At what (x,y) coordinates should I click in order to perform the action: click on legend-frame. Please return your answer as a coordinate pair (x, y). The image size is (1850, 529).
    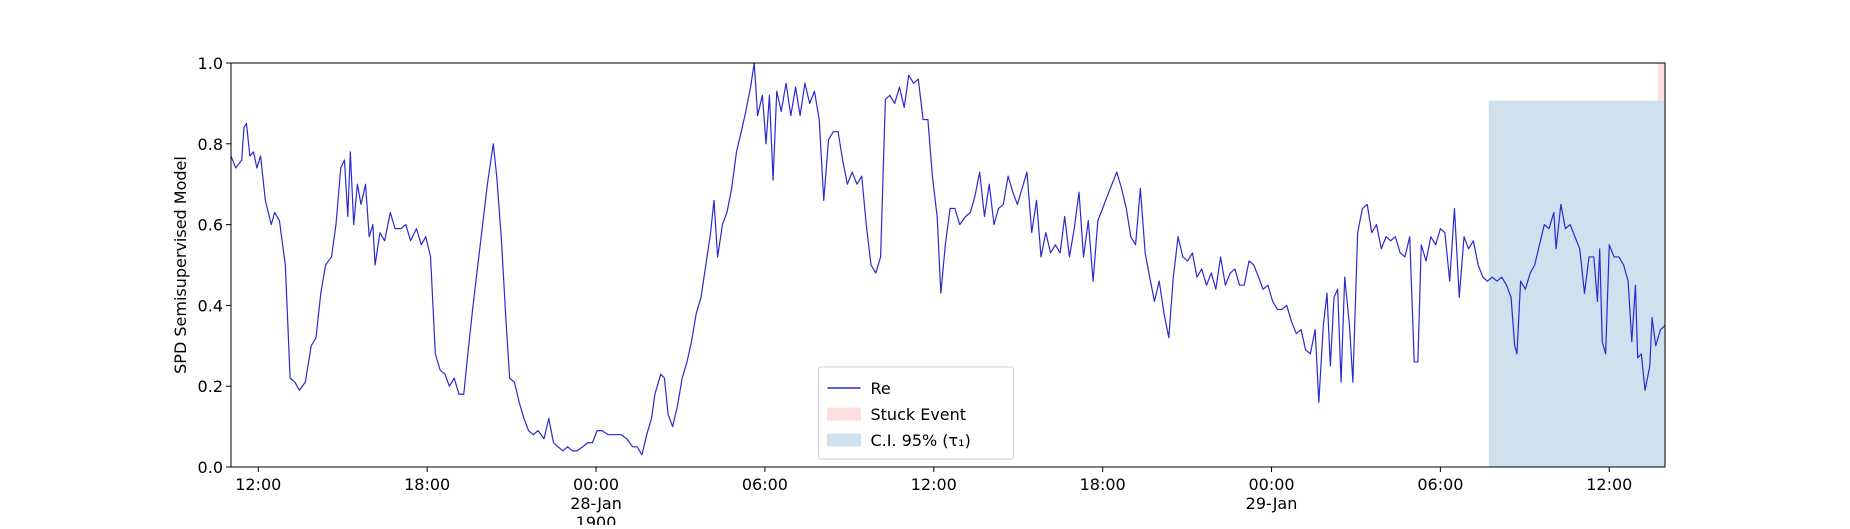
    Looking at the image, I should click on (916, 413).